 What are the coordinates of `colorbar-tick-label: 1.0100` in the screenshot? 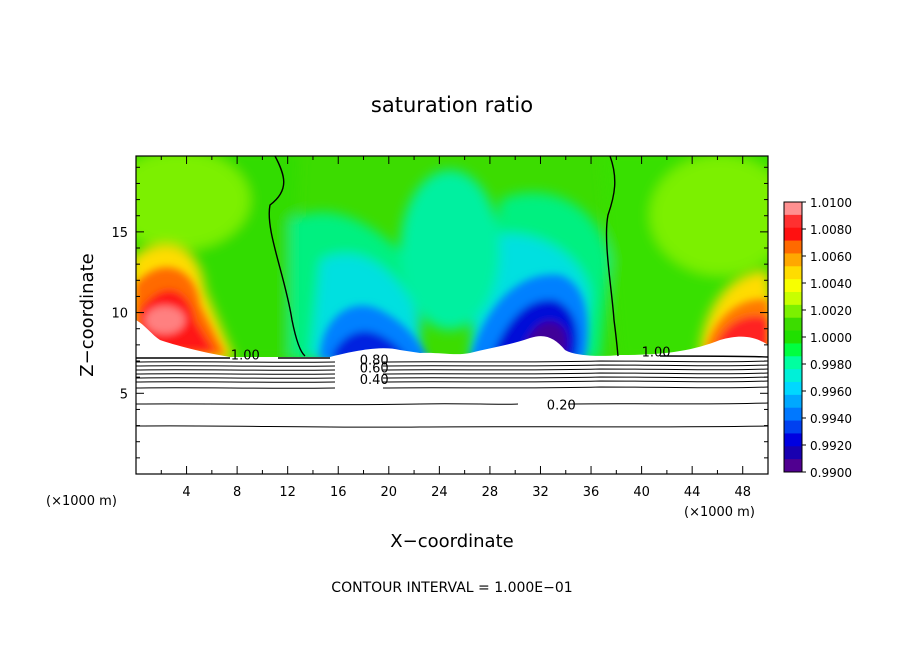 It's located at (831, 203).